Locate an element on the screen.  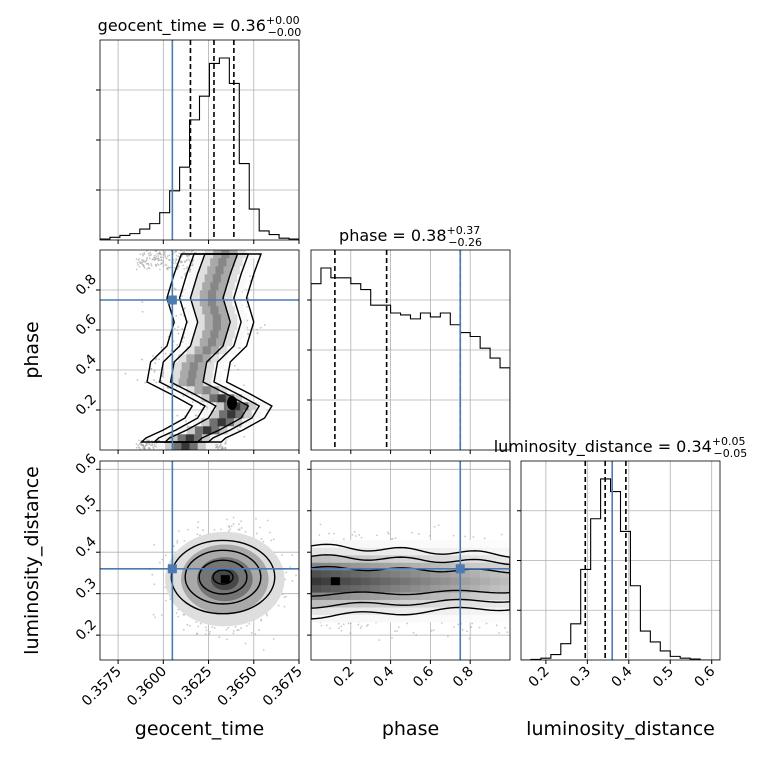
scatter-panel-geocent-time-vs-phase is located at coordinates (197, 351).